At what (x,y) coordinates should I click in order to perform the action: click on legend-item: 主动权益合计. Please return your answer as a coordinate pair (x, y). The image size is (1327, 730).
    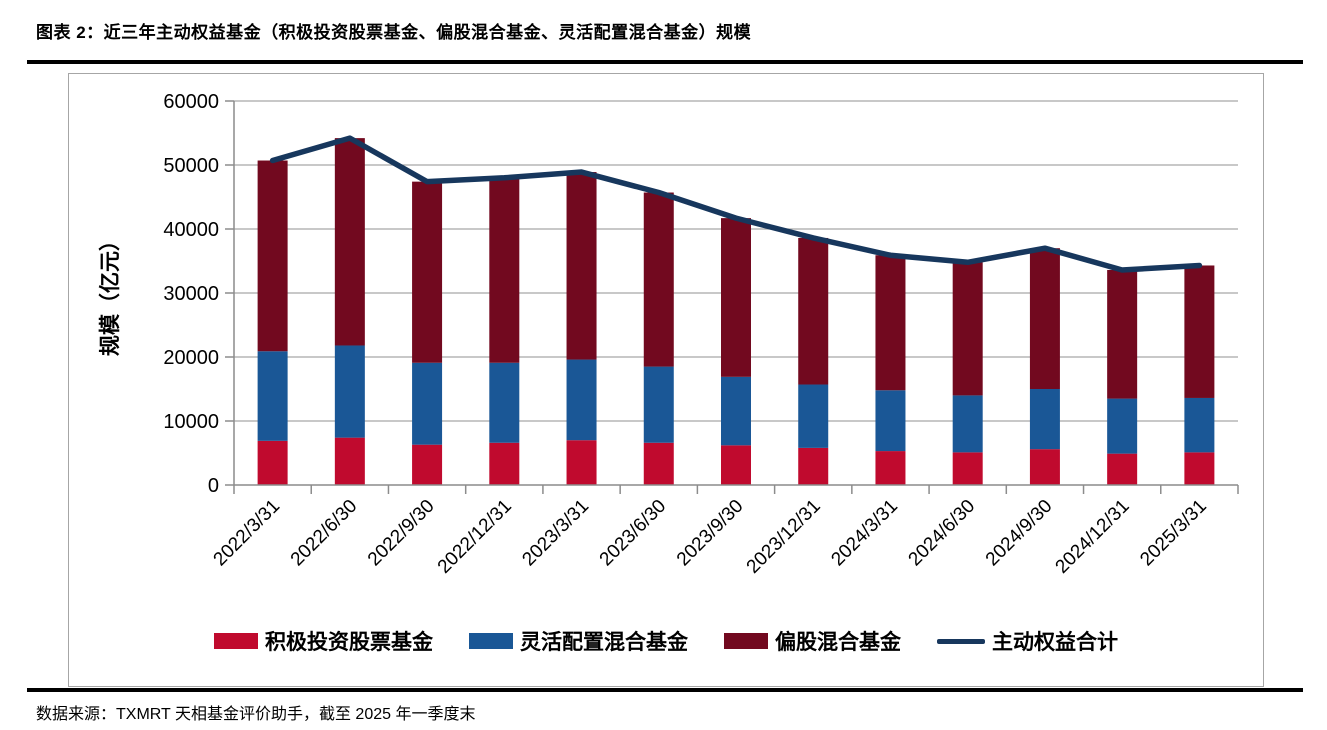
    Looking at the image, I should click on (1027, 641).